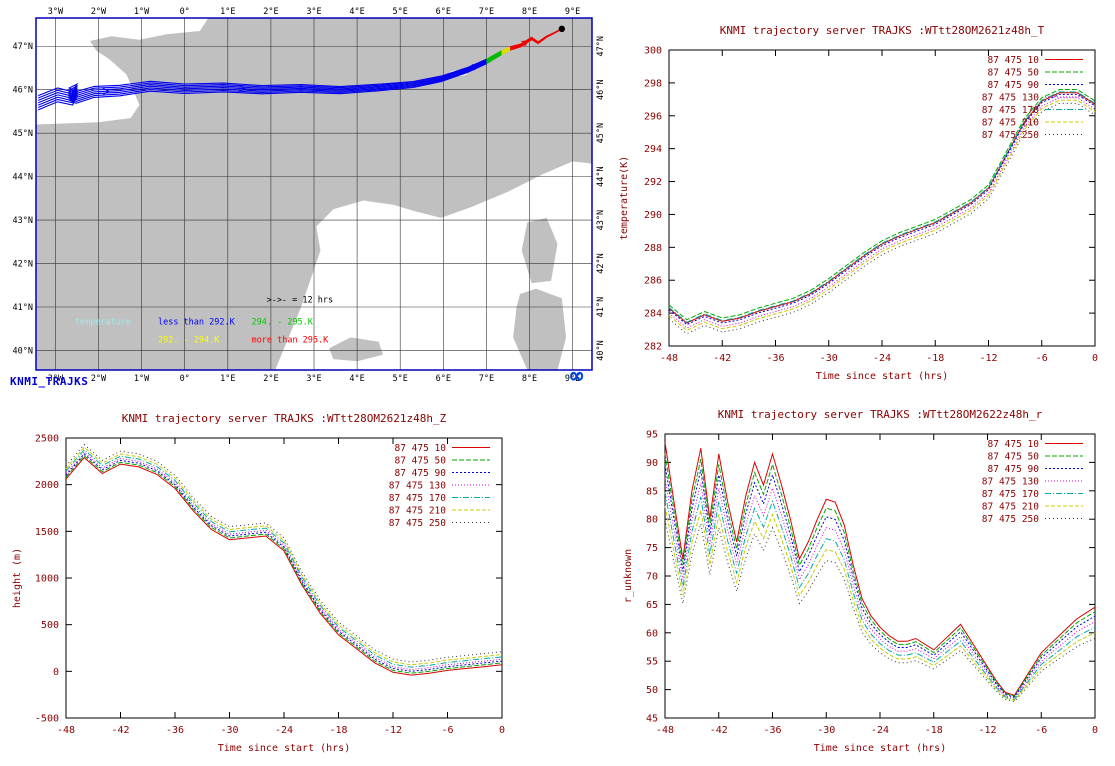  I want to click on lat-label: 47°N, so click(600, 46).